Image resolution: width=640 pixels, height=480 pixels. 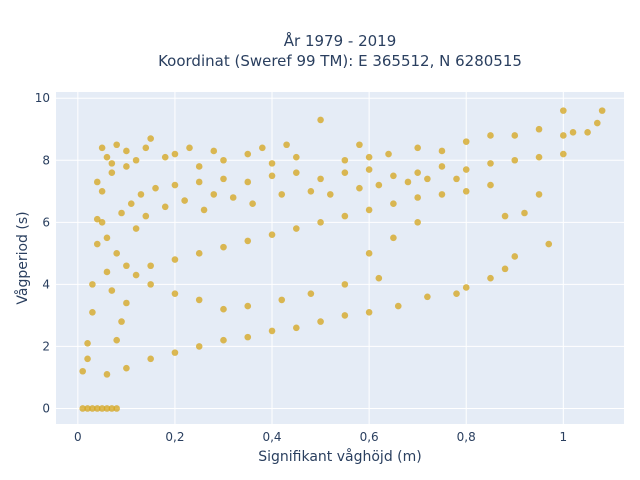 What do you see at coordinates (46, 160) in the screenshot?
I see `y-tick-label: 8` at bounding box center [46, 160].